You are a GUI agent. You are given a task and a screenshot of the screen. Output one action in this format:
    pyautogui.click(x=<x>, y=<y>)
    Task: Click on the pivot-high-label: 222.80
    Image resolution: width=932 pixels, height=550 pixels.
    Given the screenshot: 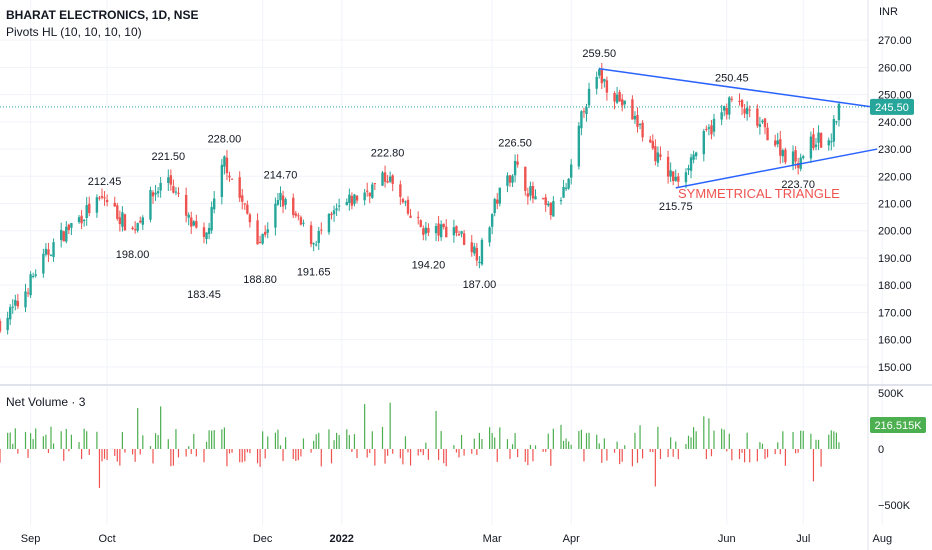 What is the action you would take?
    pyautogui.click(x=388, y=154)
    